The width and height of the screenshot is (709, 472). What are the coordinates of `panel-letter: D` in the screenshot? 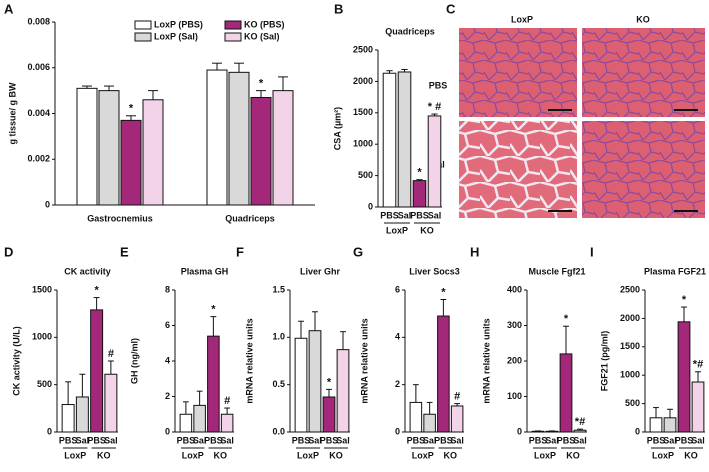 It's located at (8, 251).